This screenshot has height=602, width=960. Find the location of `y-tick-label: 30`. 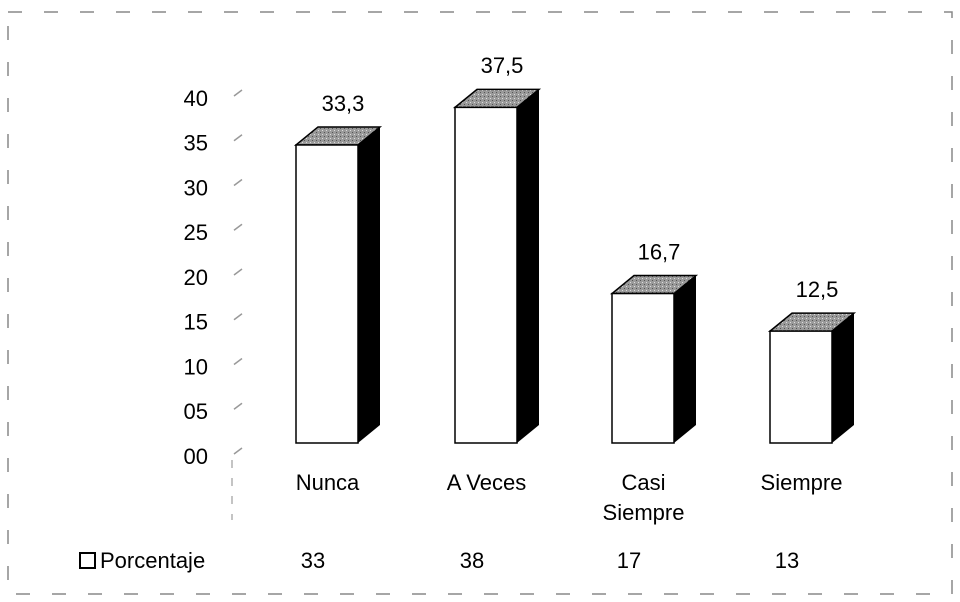

y-tick-label: 30 is located at coordinates (196, 187).